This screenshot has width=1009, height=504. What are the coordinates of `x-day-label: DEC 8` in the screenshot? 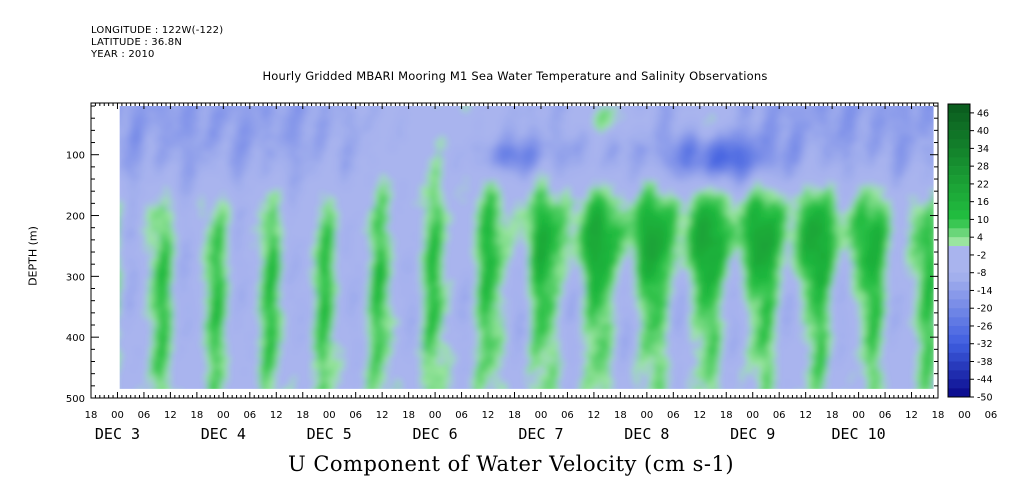 It's located at (646, 434).